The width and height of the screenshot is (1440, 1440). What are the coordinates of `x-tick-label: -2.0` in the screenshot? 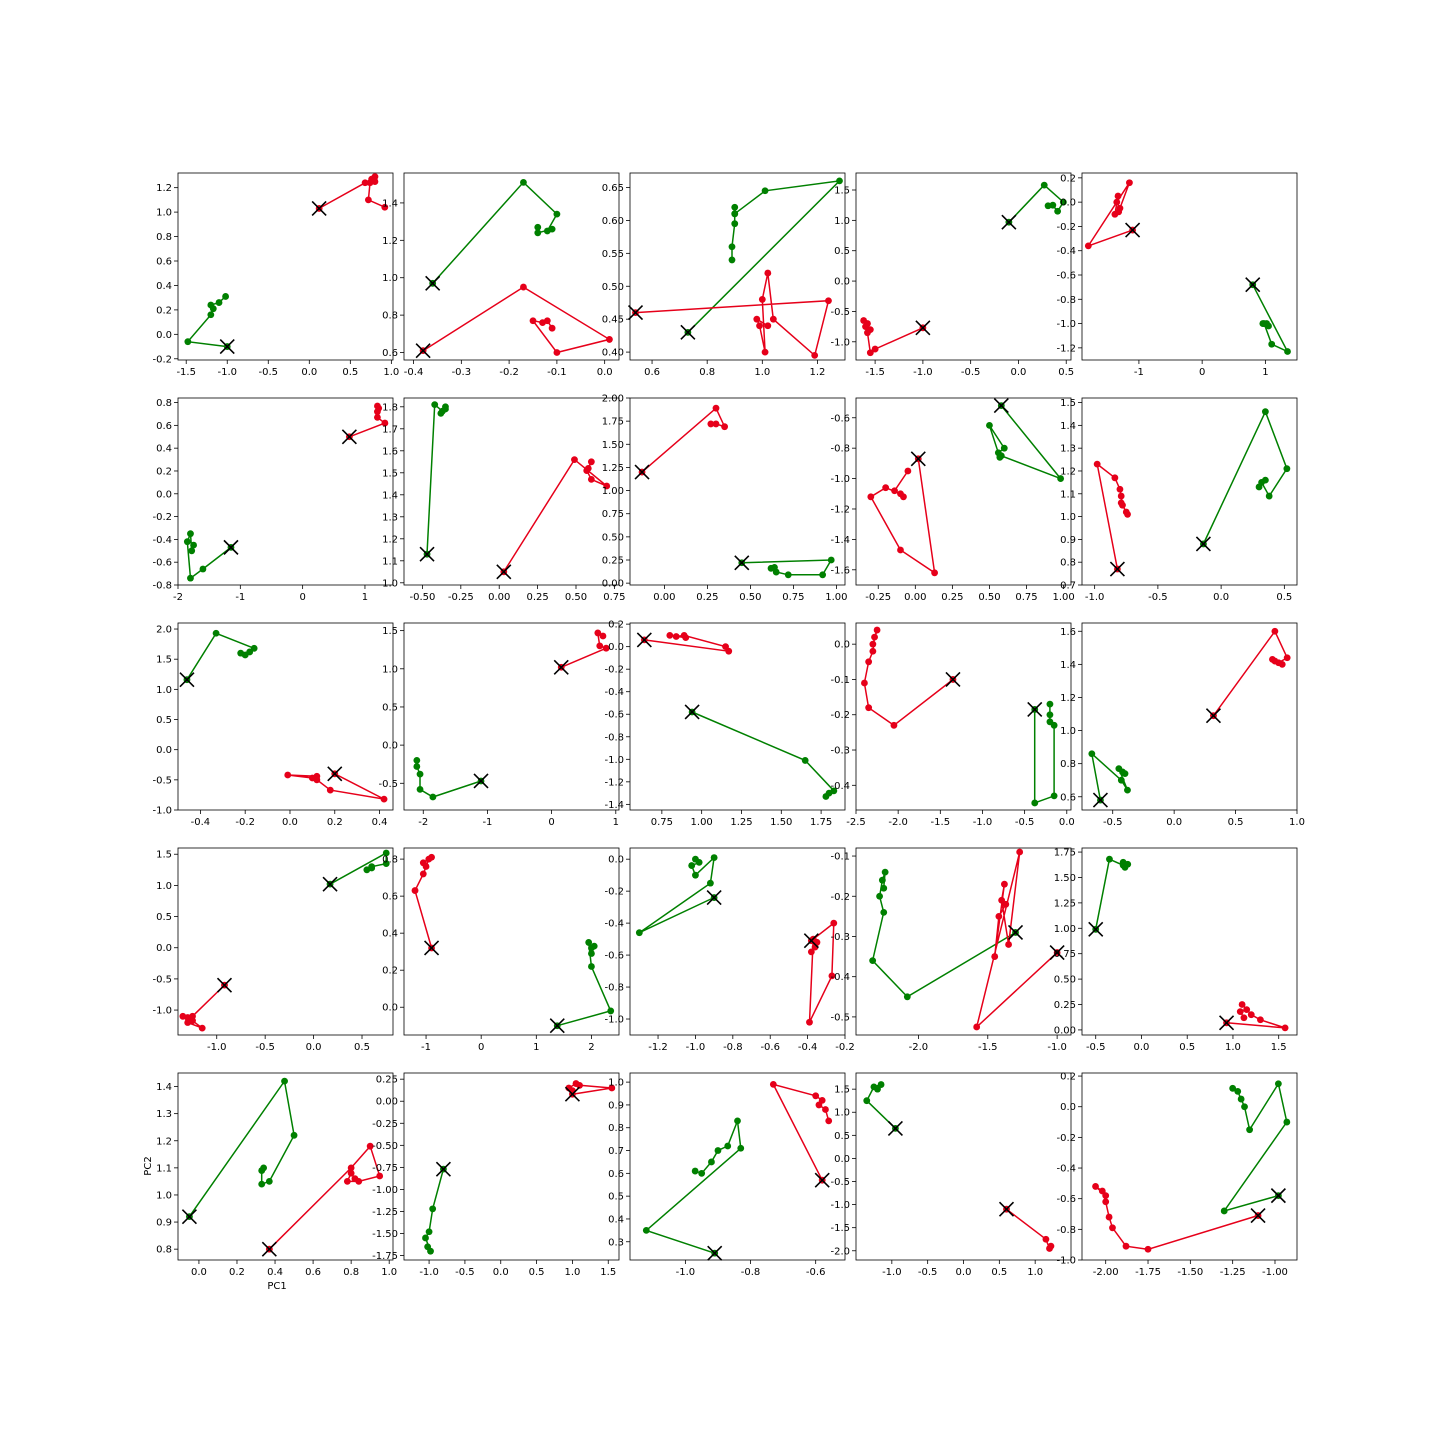 It's located at (919, 1047).